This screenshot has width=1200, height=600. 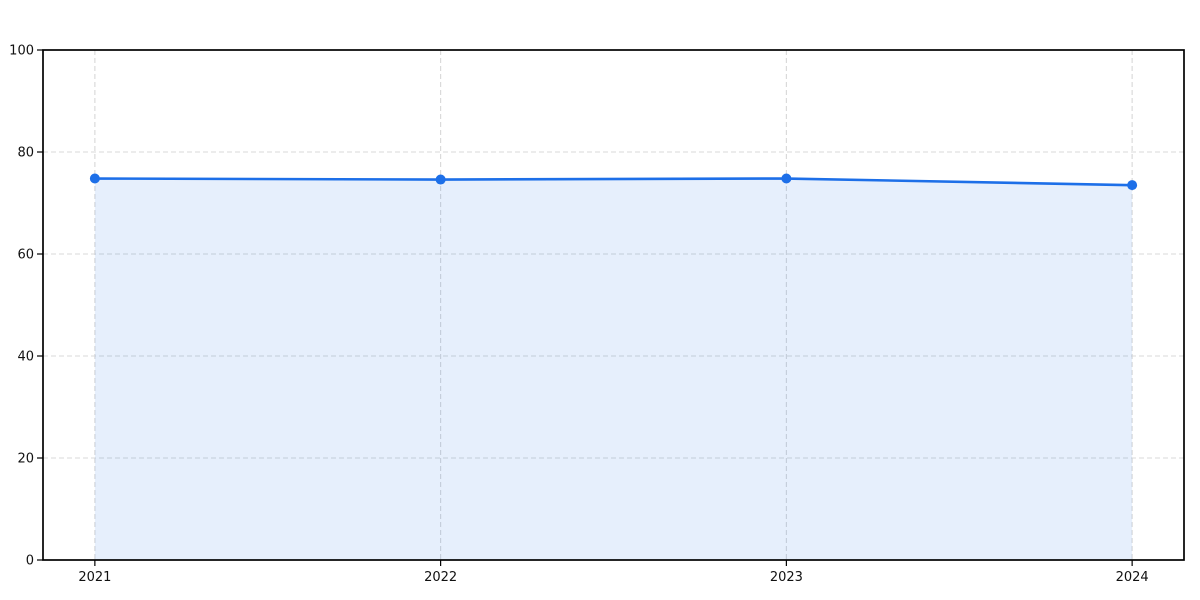 I want to click on y-tick-label: 40, so click(x=25, y=357).